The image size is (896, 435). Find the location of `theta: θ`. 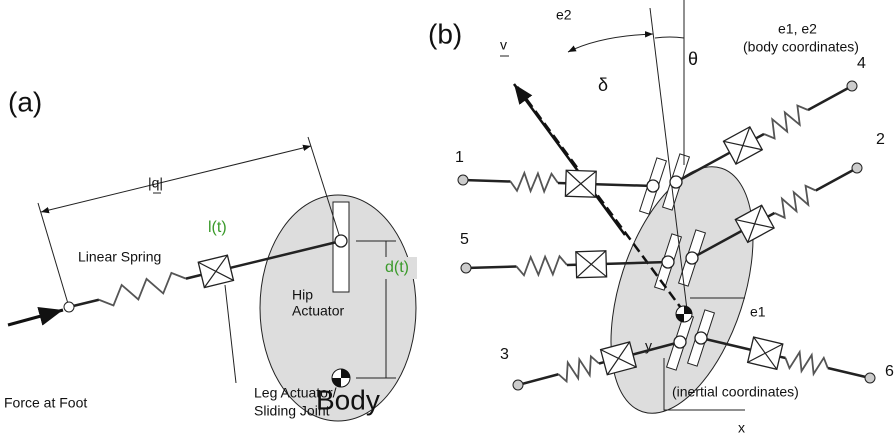

theta: θ is located at coordinates (693, 59).